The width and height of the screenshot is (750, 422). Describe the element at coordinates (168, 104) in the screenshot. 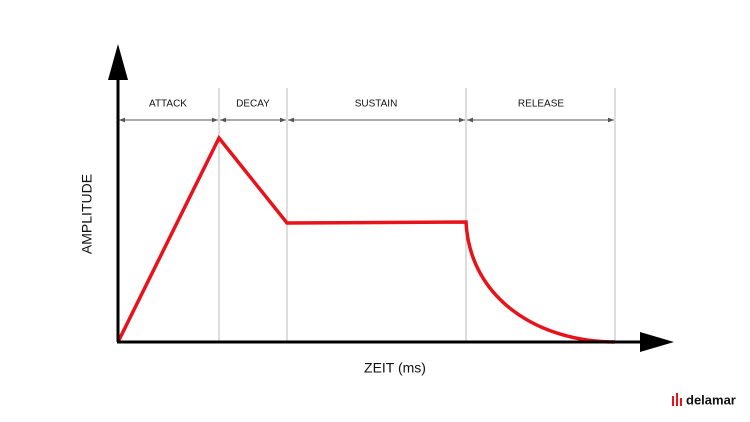

I see `phase-label: ATTACK` at that location.